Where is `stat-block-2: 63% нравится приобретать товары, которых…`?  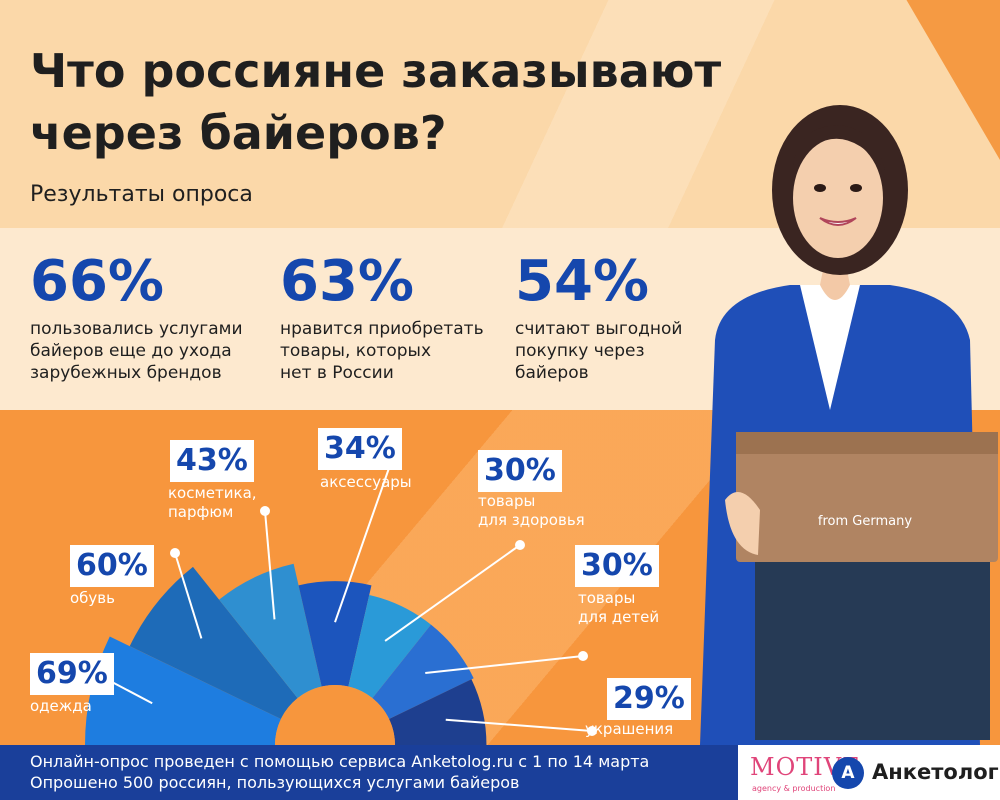 stat-block-2: 63% нравится приобретать товары, которых… is located at coordinates (400, 317).